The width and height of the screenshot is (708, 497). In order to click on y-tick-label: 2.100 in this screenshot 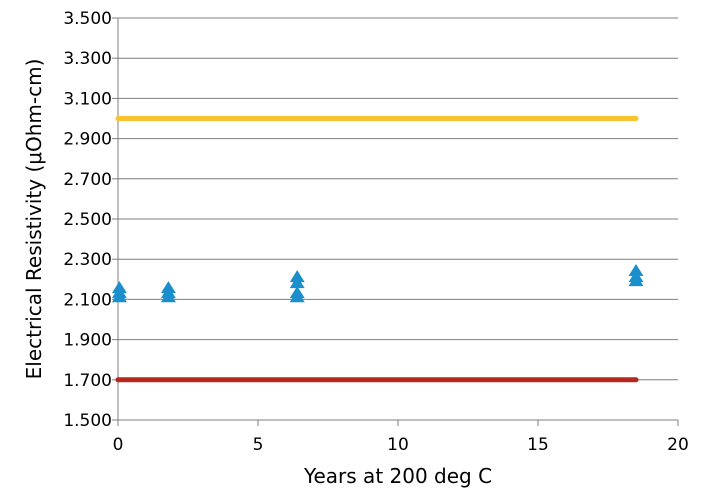, I will do `click(87, 300)`.